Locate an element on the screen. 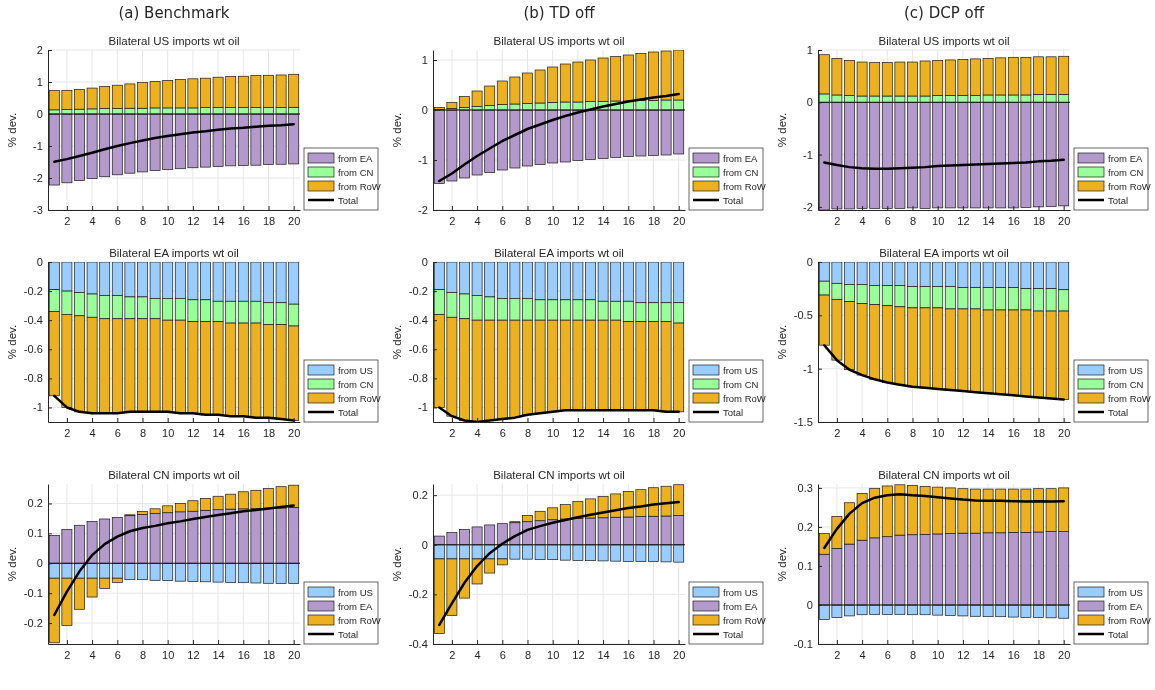 Image resolution: width=1155 pixels, height=690 pixels. y-tick-label: -1 is located at coordinates (423, 407).